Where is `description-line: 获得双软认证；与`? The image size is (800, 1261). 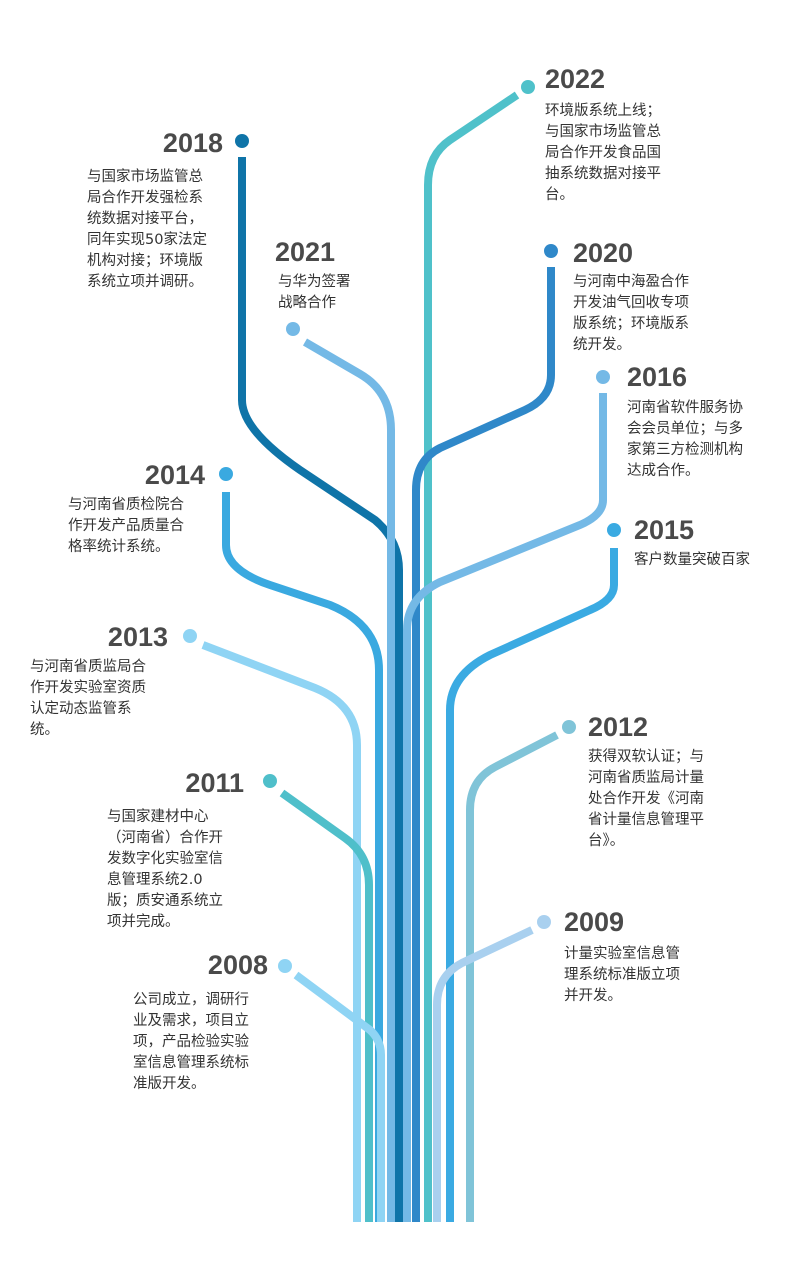 description-line: 获得双软认证；与 is located at coordinates (646, 757).